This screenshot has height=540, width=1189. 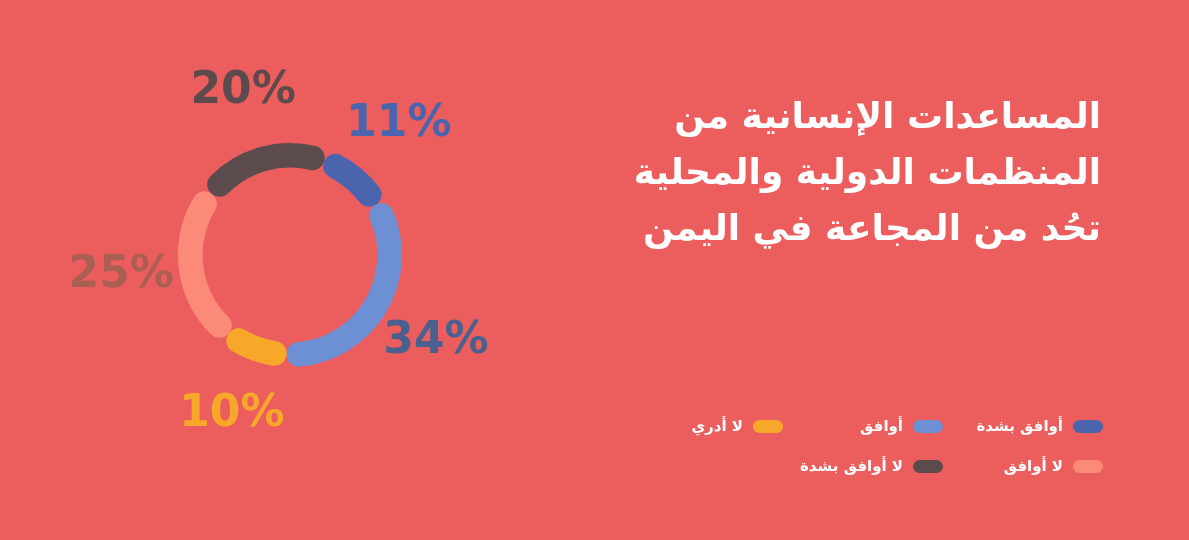 What do you see at coordinates (851, 466) in the screenshot?
I see `legend-label: لا أوافق بشدة` at bounding box center [851, 466].